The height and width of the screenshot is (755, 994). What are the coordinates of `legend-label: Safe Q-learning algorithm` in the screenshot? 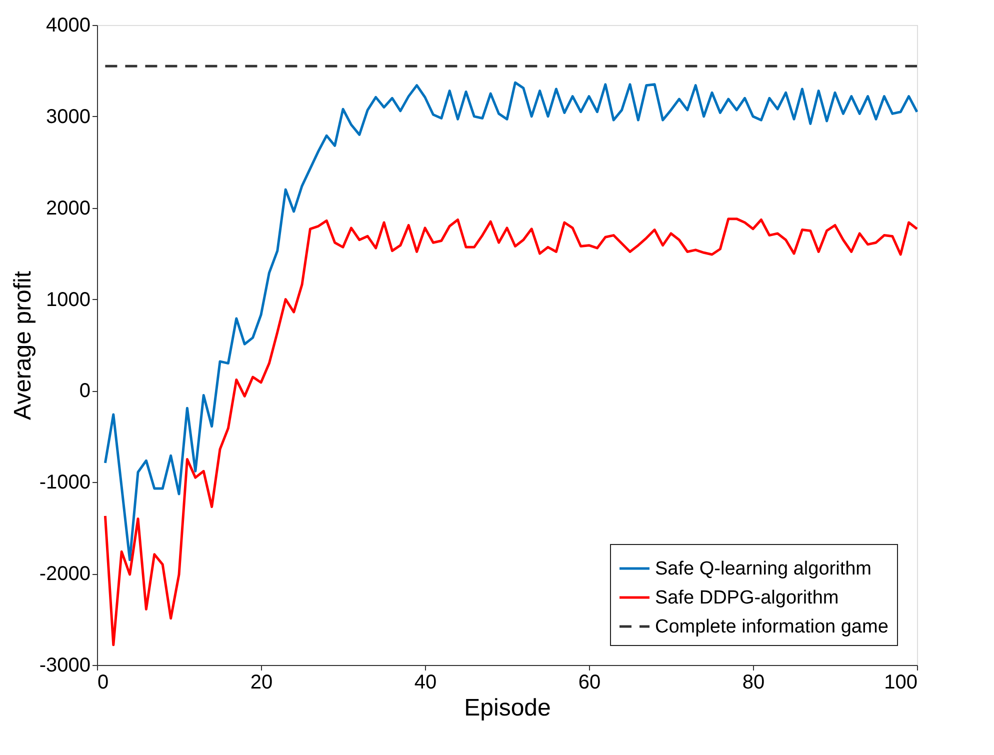 It's located at (763, 569).